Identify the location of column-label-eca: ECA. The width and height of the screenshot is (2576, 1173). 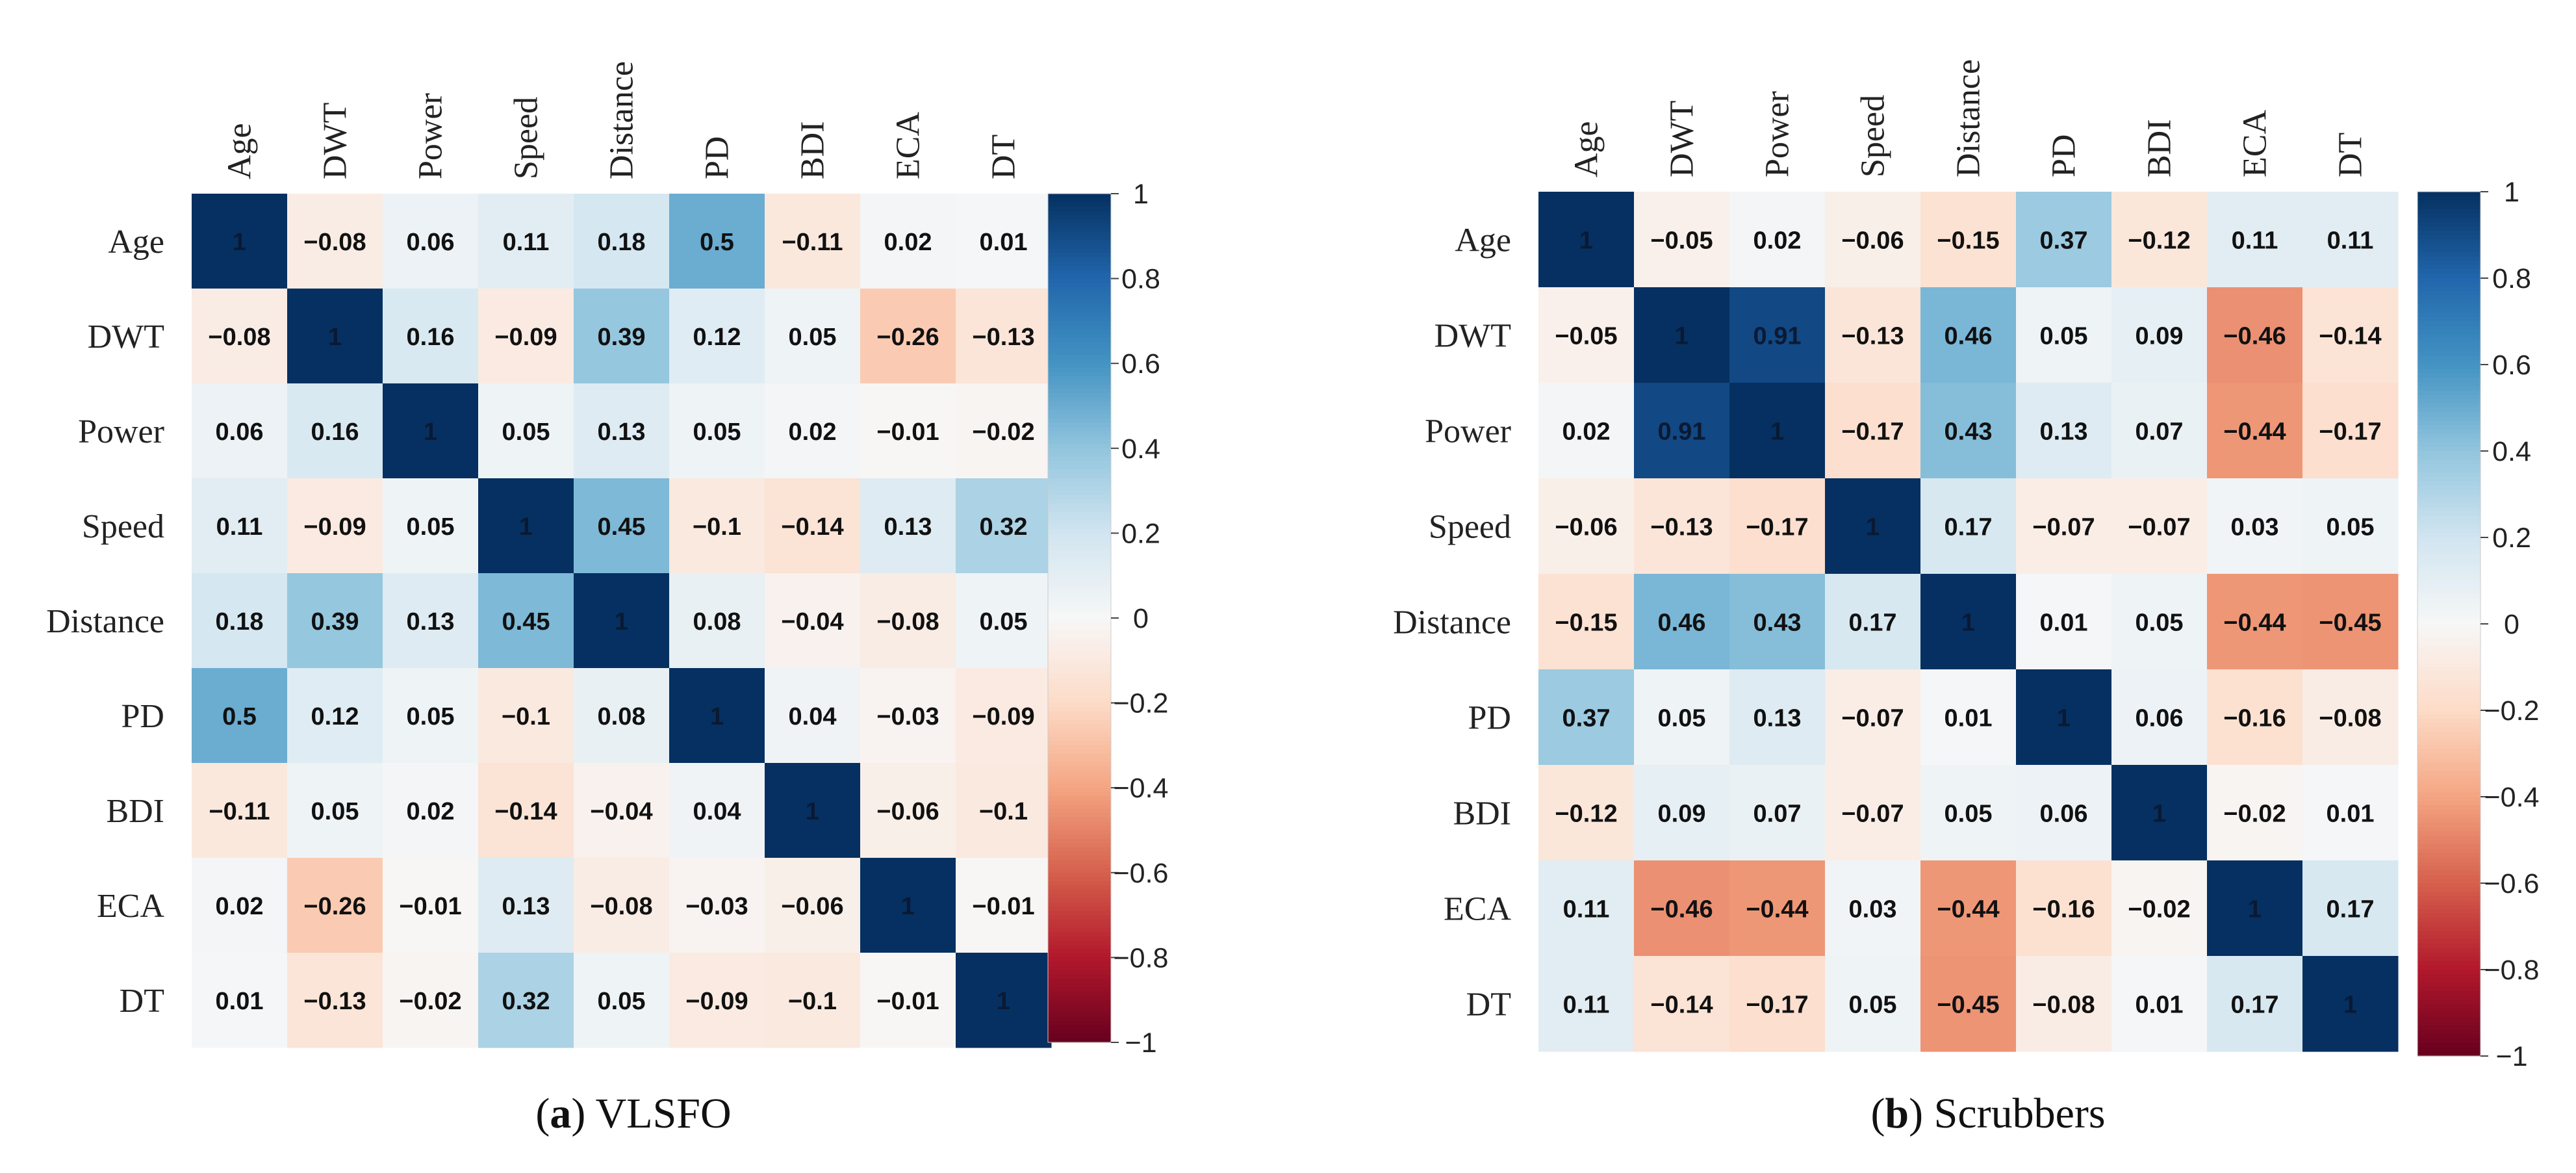
(908, 145).